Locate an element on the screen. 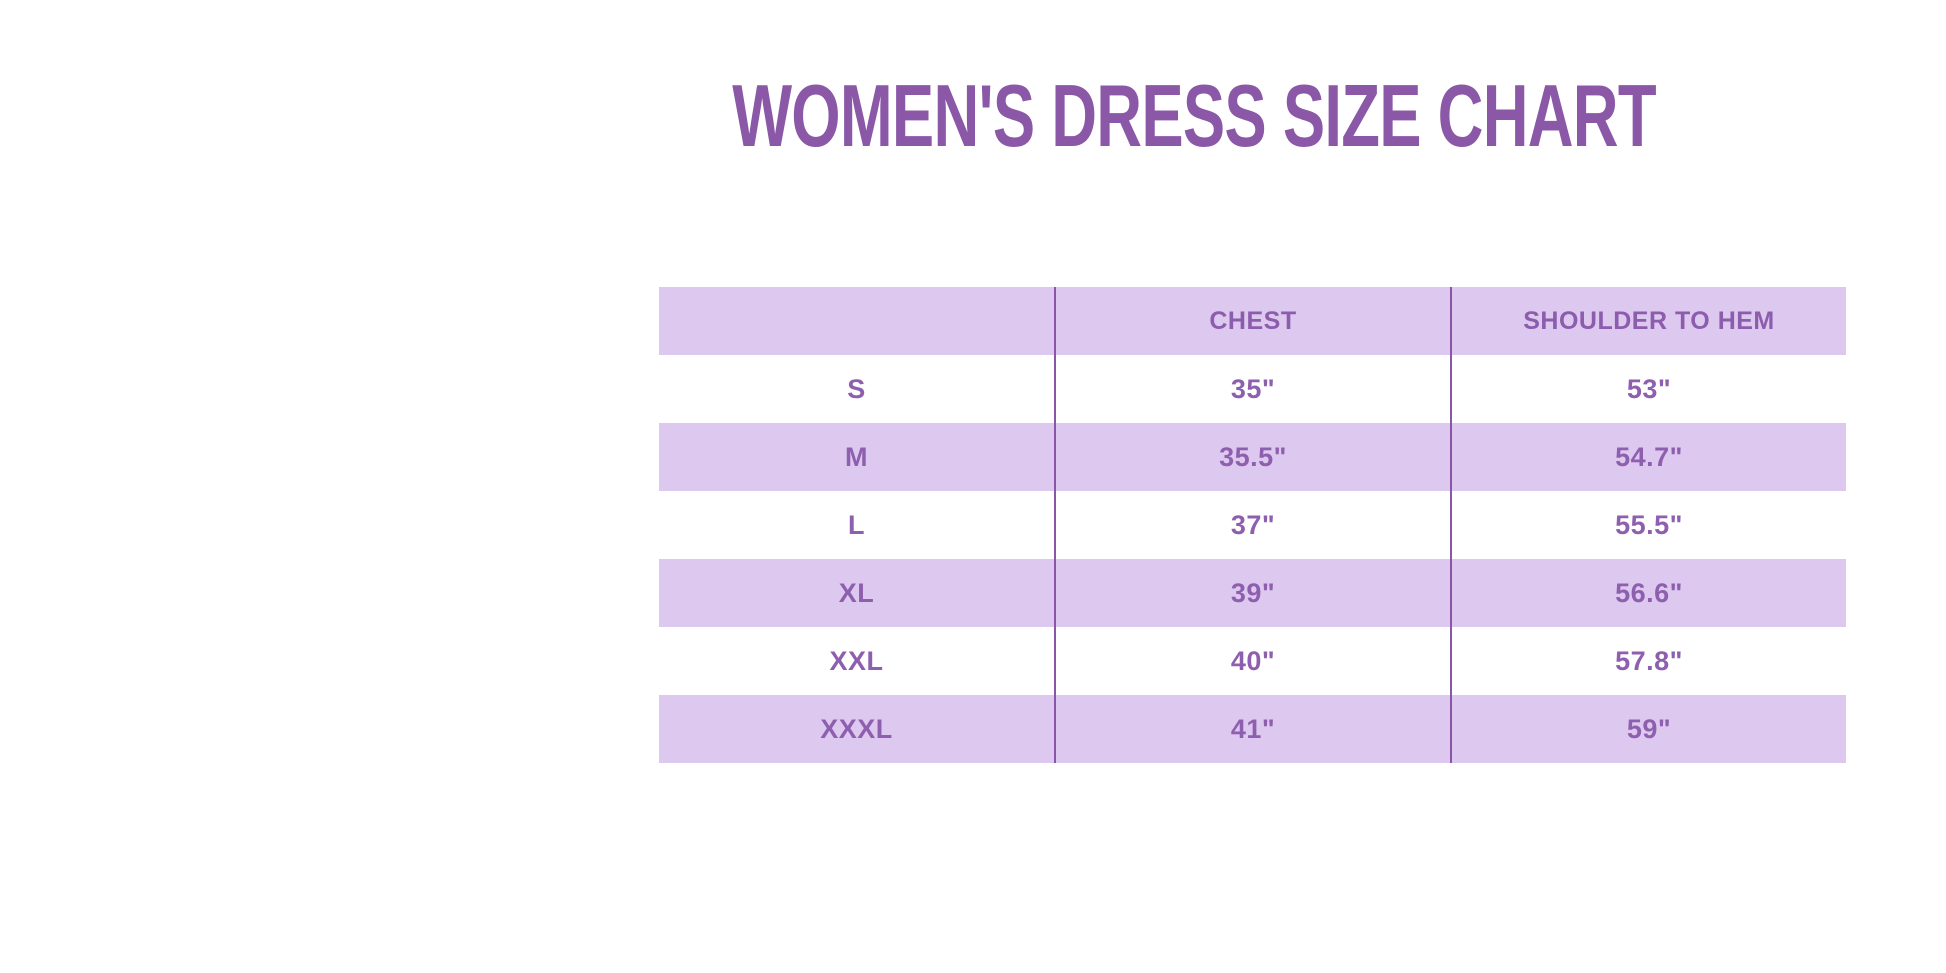 The width and height of the screenshot is (1946, 973). cell-hem-m: 54.7" is located at coordinates (1648, 457).